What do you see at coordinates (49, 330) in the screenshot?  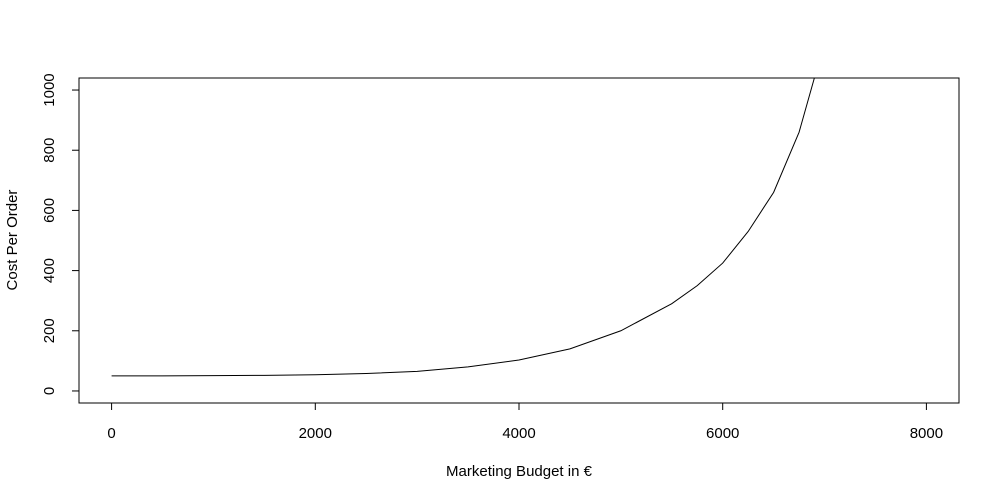 I see `y-tick-label: 200` at bounding box center [49, 330].